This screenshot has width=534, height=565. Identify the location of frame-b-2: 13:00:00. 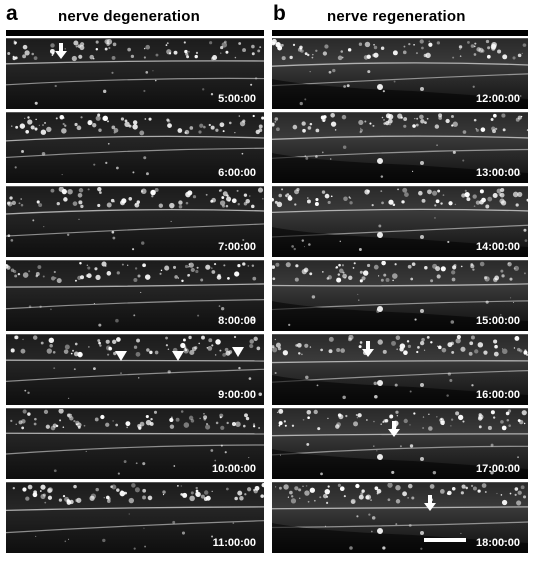
(400, 147).